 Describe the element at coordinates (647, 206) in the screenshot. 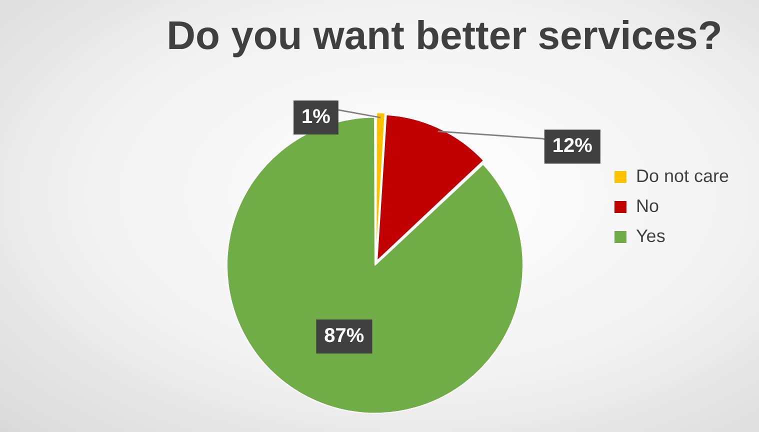

I see `legend-label: No` at that location.